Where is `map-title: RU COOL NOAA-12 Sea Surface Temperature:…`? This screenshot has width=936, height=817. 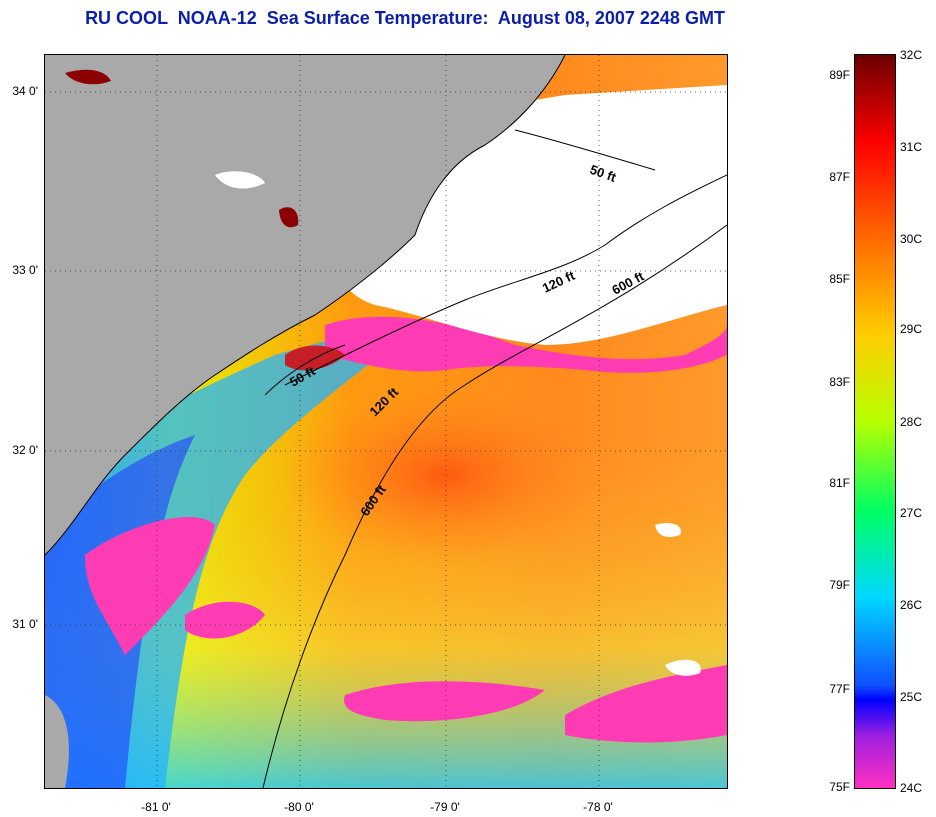
map-title: RU COOL NOAA-12 Sea Surface Temperature:… is located at coordinates (405, 18).